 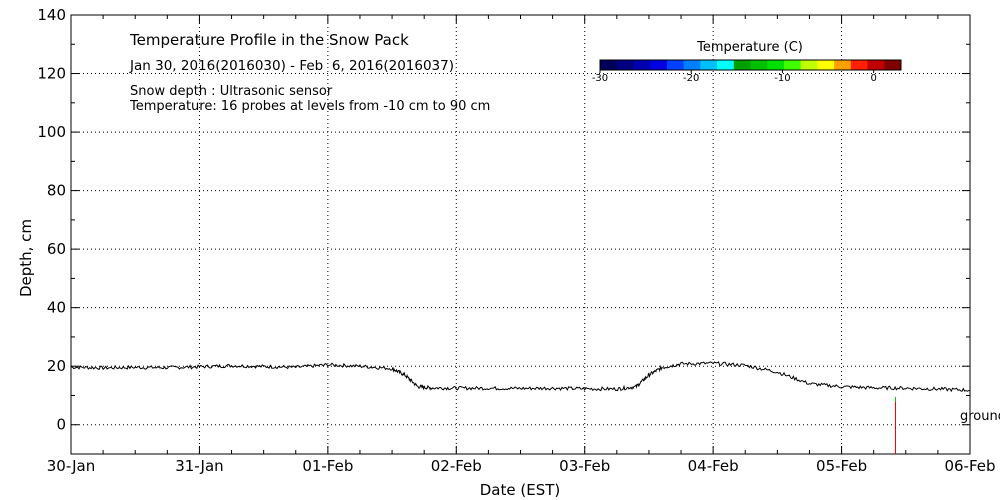 I want to click on snow-depth-line, so click(x=520, y=377).